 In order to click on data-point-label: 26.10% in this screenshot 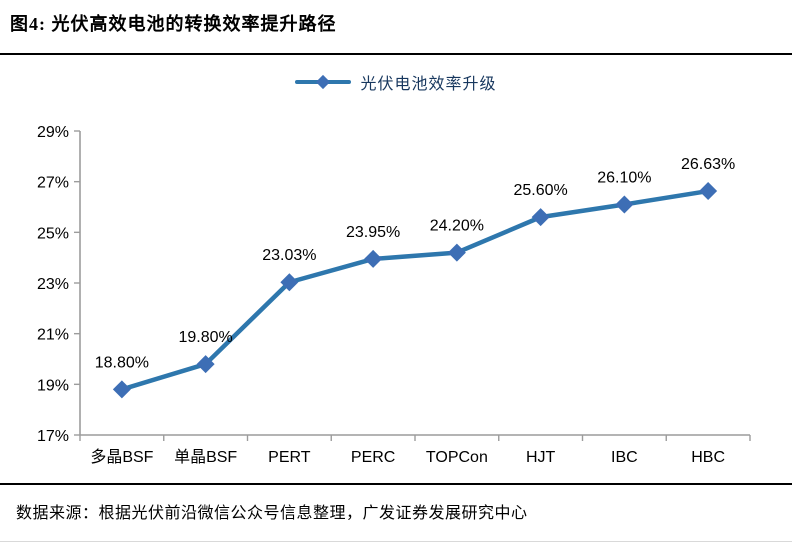, I will do `click(624, 177)`.